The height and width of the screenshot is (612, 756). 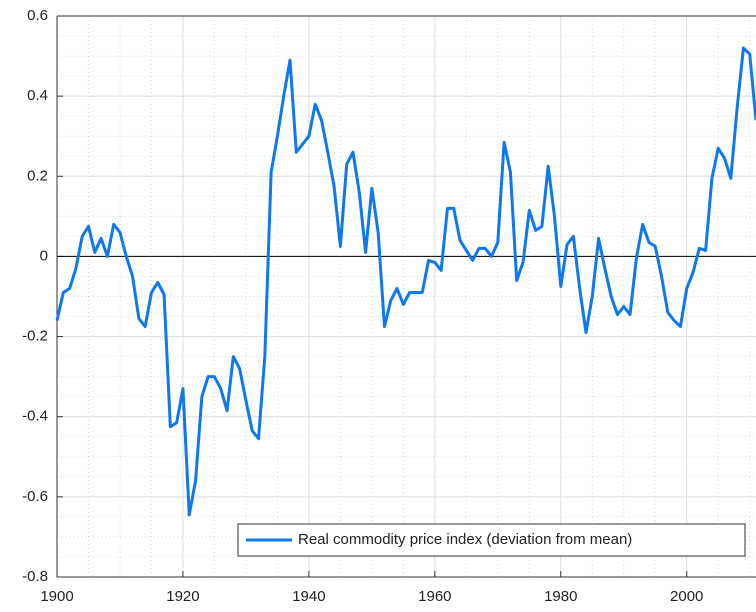 What do you see at coordinates (37, 15) in the screenshot?
I see `y-tick-label: 0.6` at bounding box center [37, 15].